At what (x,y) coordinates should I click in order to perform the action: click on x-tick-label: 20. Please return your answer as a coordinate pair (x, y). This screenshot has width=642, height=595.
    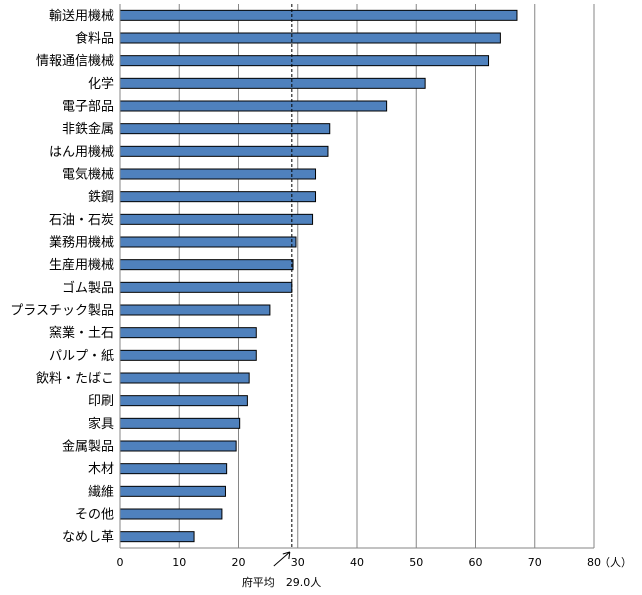
    Looking at the image, I should click on (239, 562).